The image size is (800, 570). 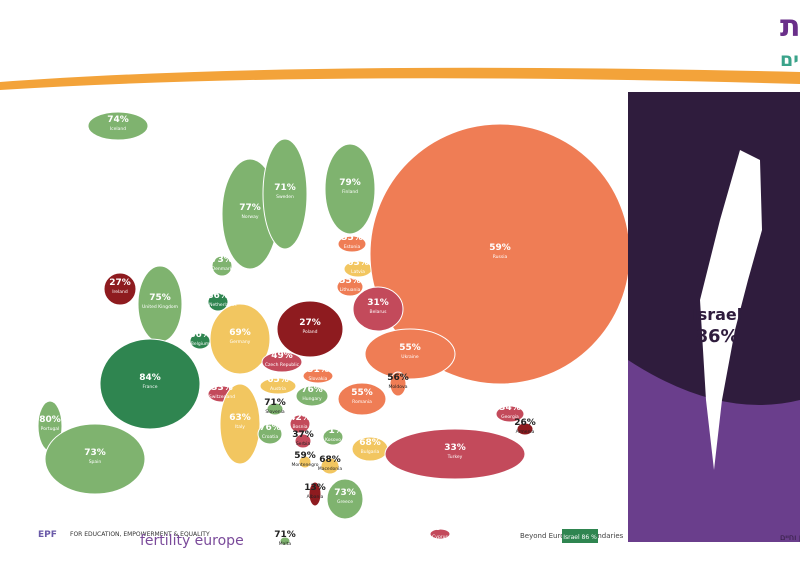 I want to click on country-name: Estonia, so click(x=352, y=247).